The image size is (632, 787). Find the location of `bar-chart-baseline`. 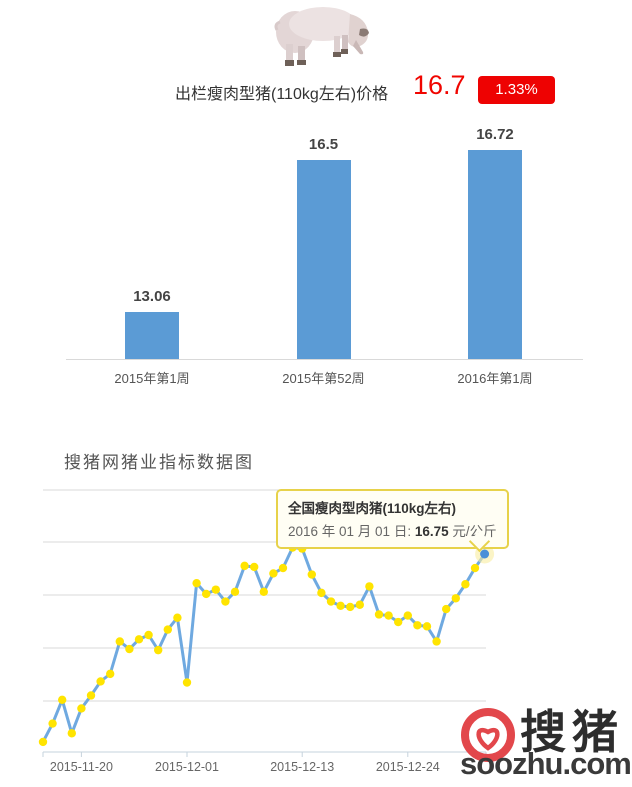

bar-chart-baseline is located at coordinates (324, 359).